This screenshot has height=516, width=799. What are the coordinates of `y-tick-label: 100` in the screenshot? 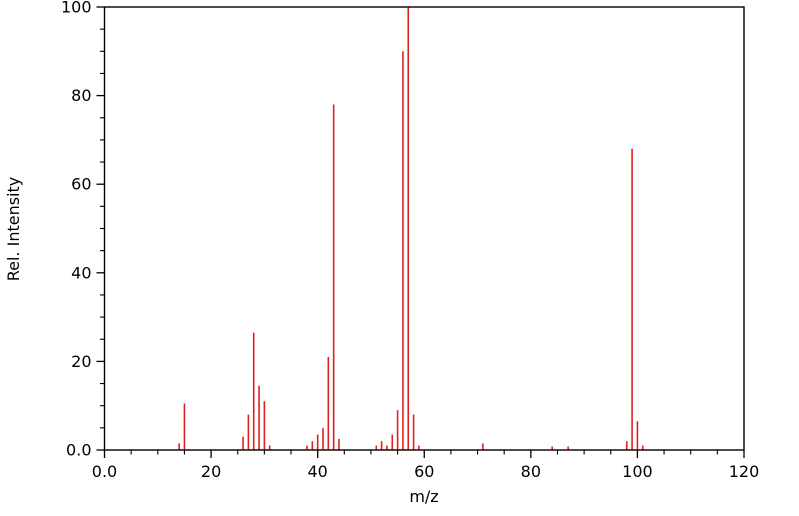 It's located at (76, 8).